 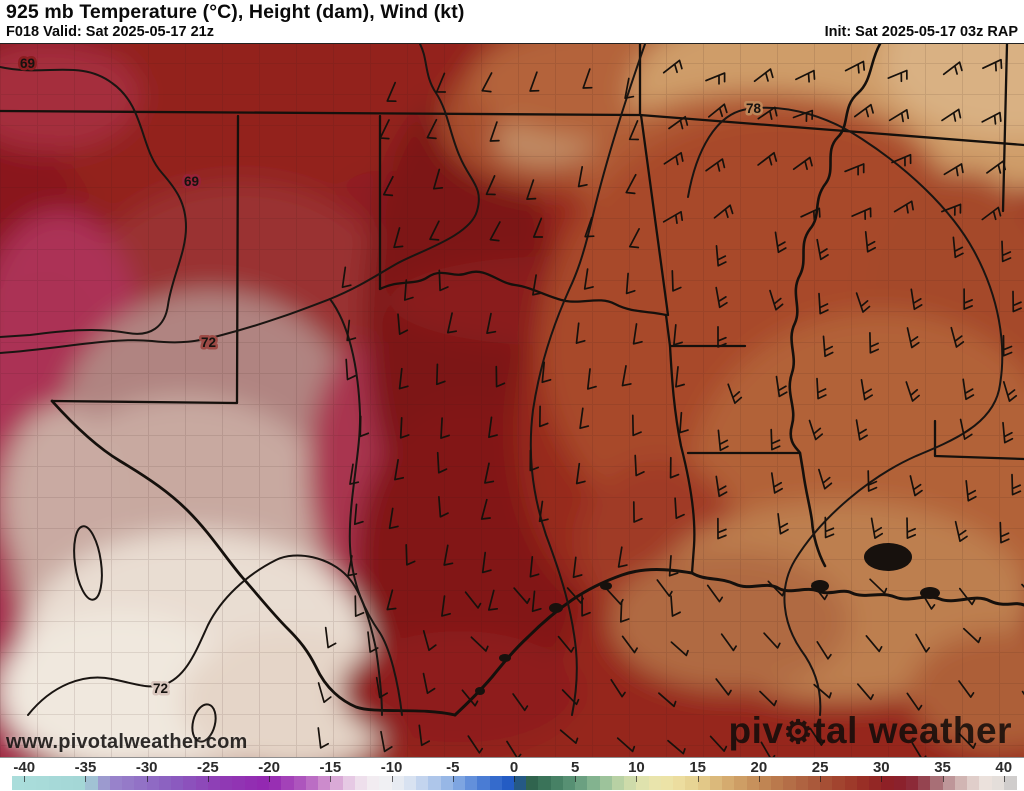 What do you see at coordinates (942, 767) in the screenshot?
I see `colorbar-tick-label: 35` at bounding box center [942, 767].